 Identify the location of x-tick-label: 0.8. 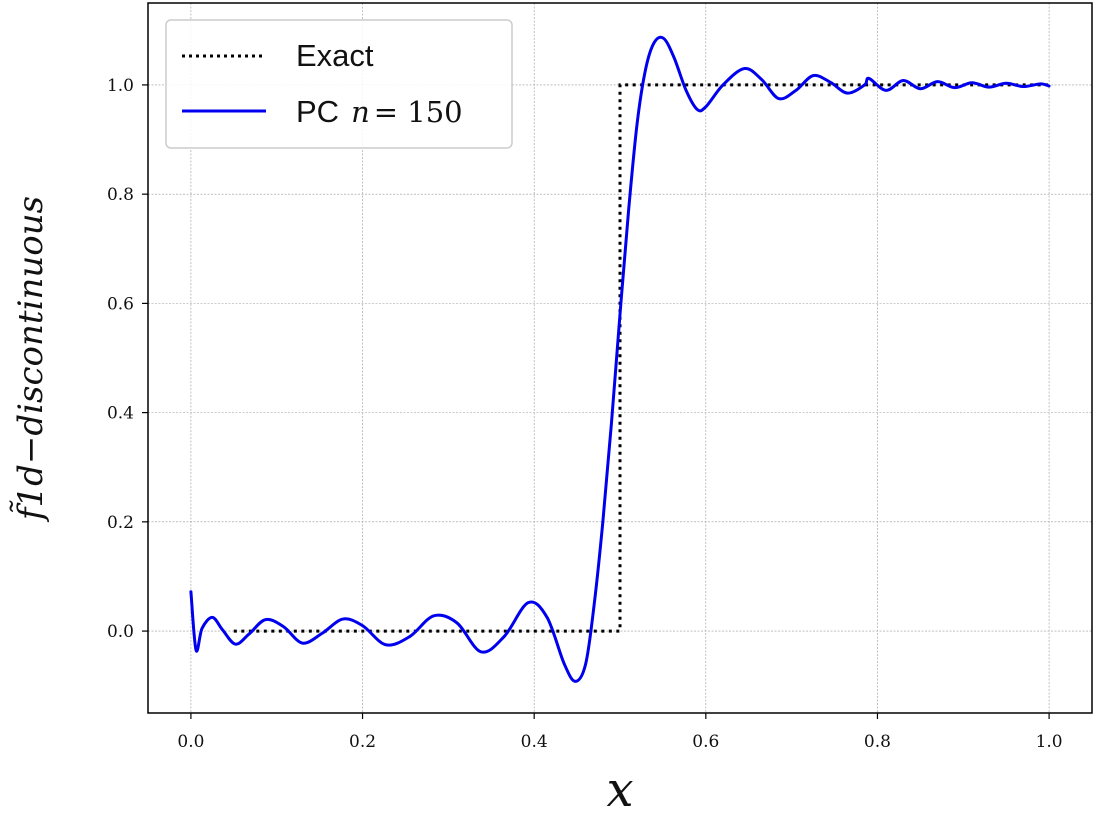
(877, 742).